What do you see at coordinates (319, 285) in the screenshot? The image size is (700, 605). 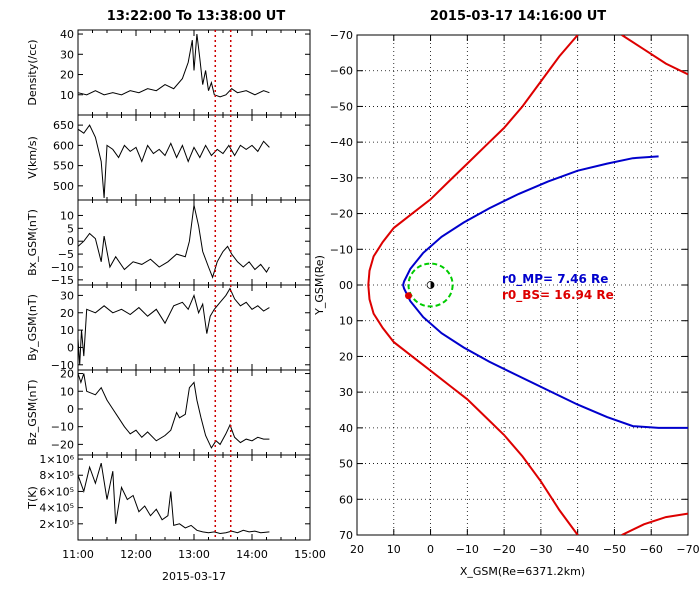 I see `y-axis-label: Y_GSM(Re)` at bounding box center [319, 285].